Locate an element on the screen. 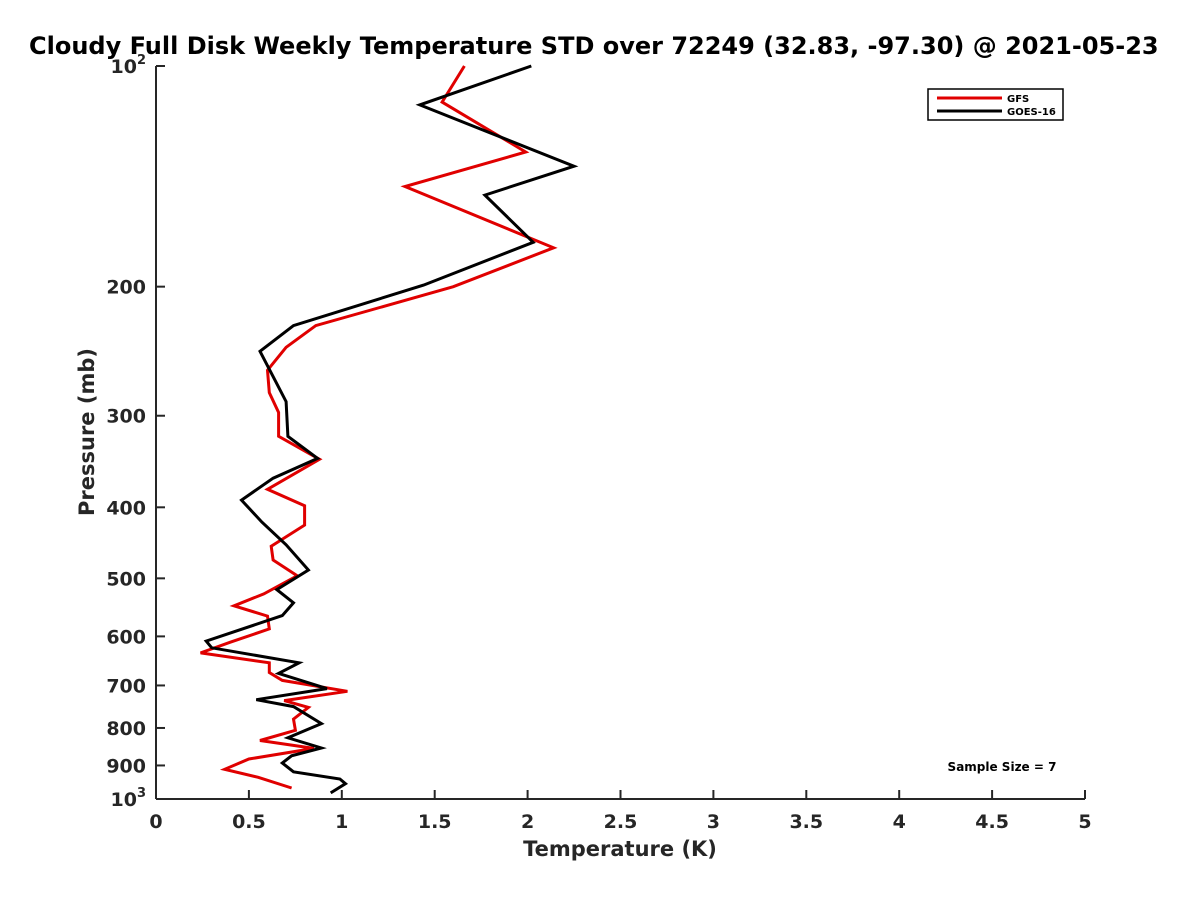 This screenshot has height=900, width=1200. x-tick-label: 2 is located at coordinates (527, 822).